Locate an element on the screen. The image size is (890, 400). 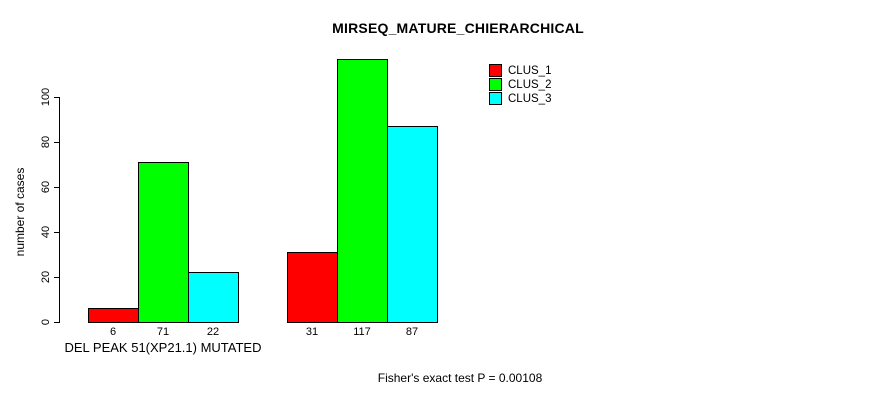
stat-test-caption: Fisher's exact test P = 0.00108 is located at coordinates (460, 378).